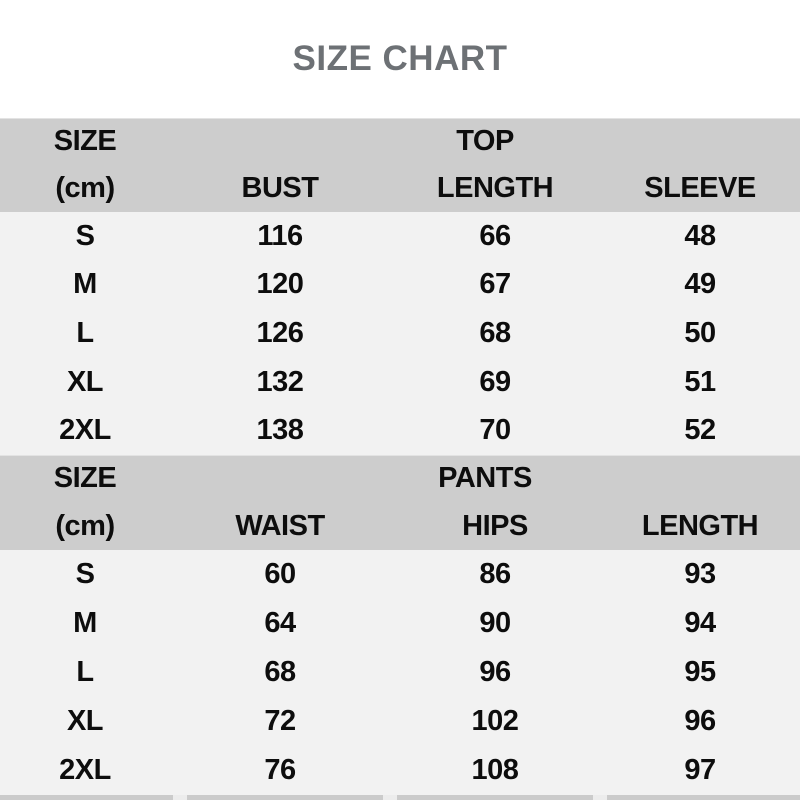 The image size is (800, 800). What do you see at coordinates (700, 381) in the screenshot?
I see `value-cell: 51` at bounding box center [700, 381].